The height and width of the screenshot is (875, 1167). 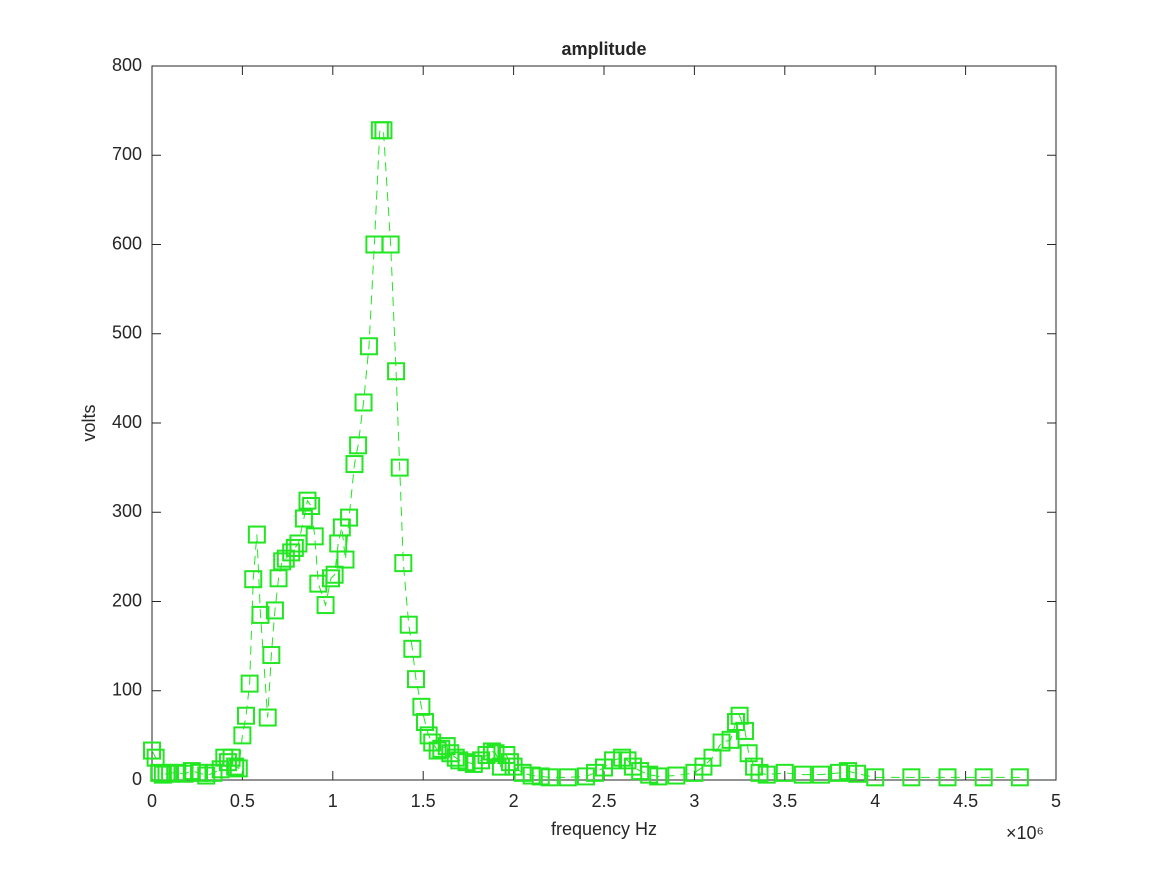 What do you see at coordinates (423, 801) in the screenshot?
I see `x-tick-label: 1.5` at bounding box center [423, 801].